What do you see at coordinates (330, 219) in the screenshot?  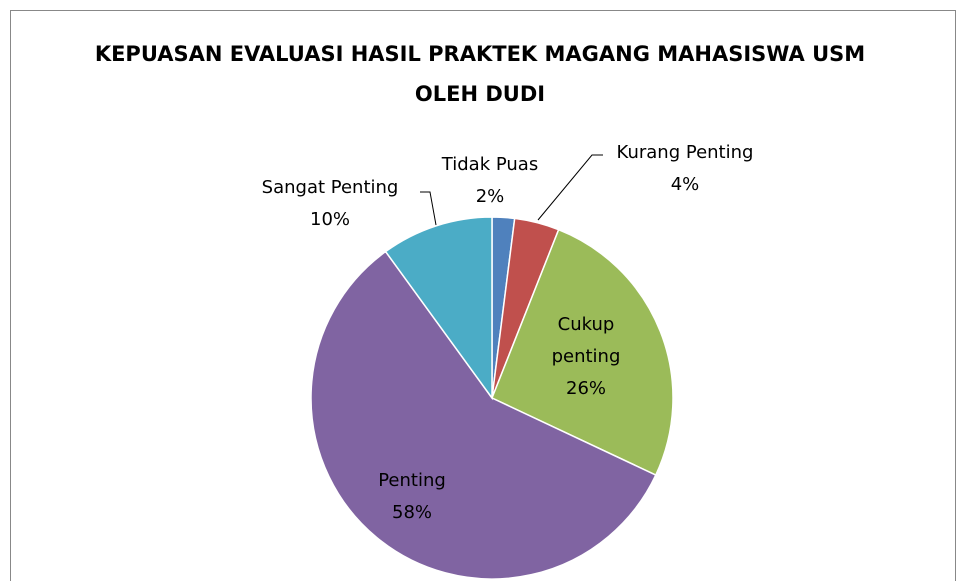 I see `value-label: 10%` at bounding box center [330, 219].